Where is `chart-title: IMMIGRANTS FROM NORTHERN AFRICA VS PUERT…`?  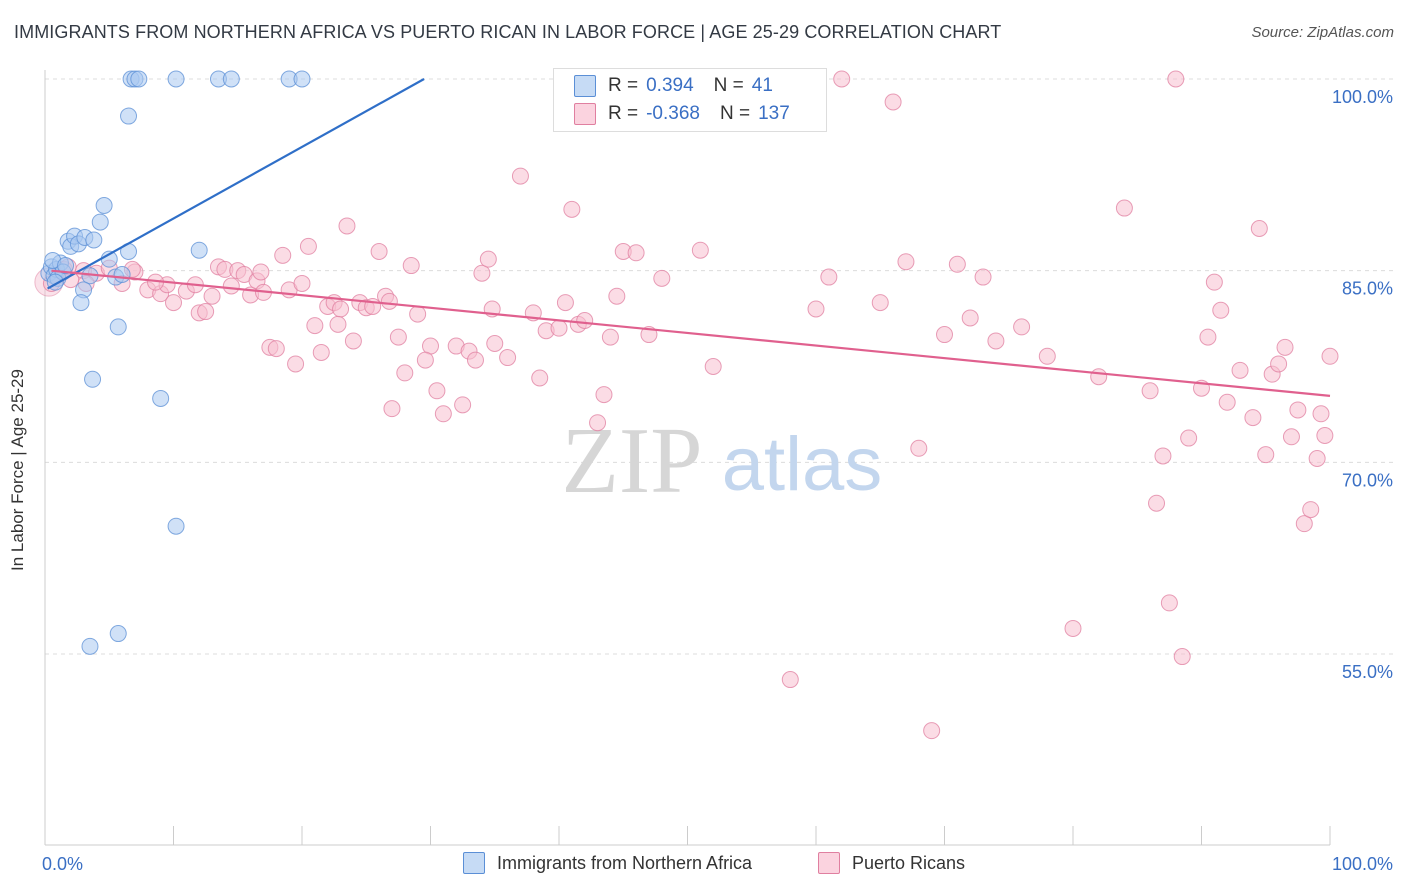
chart-title: IMMIGRANTS FROM NORTHERN AFRICA VS PUERT… is located at coordinates (508, 32).